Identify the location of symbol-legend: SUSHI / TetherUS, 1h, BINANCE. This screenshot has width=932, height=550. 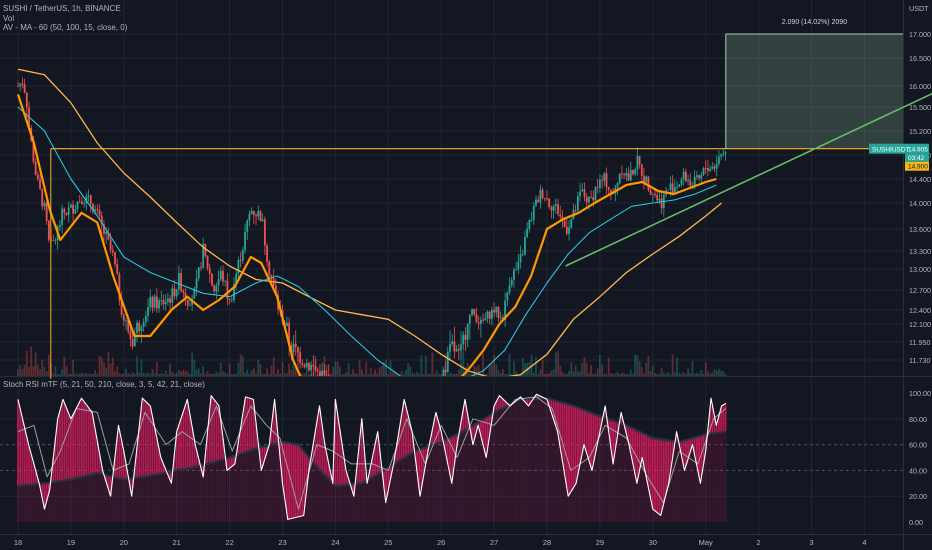
(62, 8).